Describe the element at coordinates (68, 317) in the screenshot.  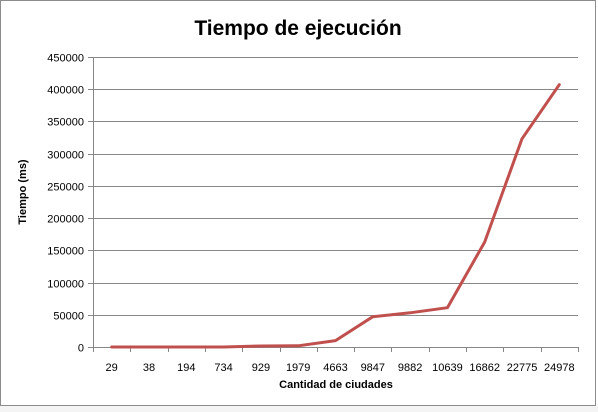
I see `y-tick-label: 50000` at that location.